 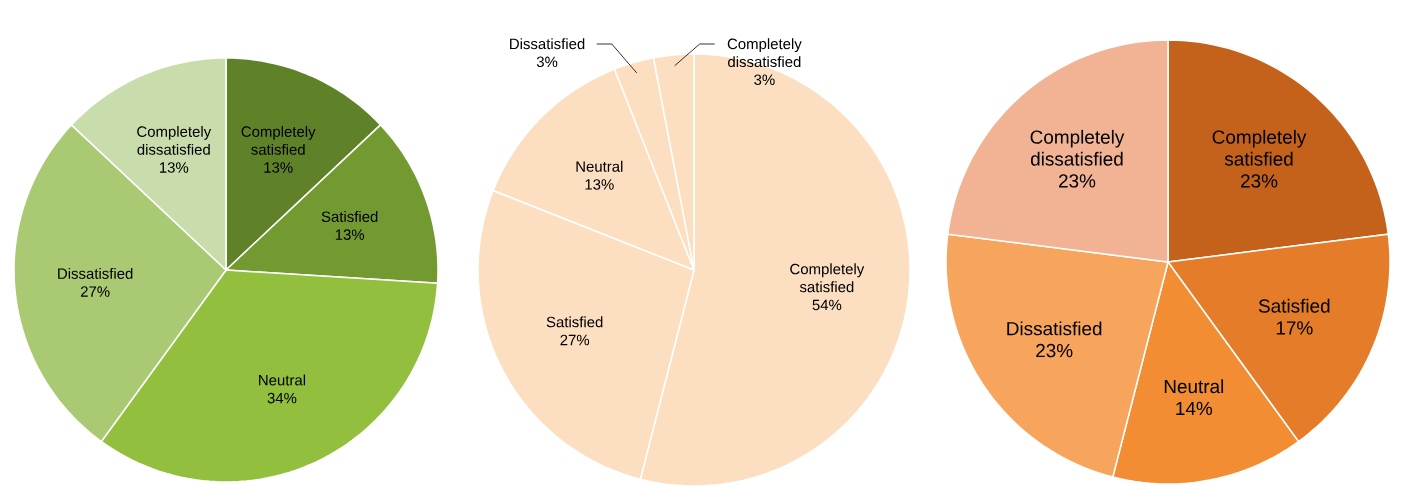 I want to click on data-label: 17%, so click(x=1294, y=328).